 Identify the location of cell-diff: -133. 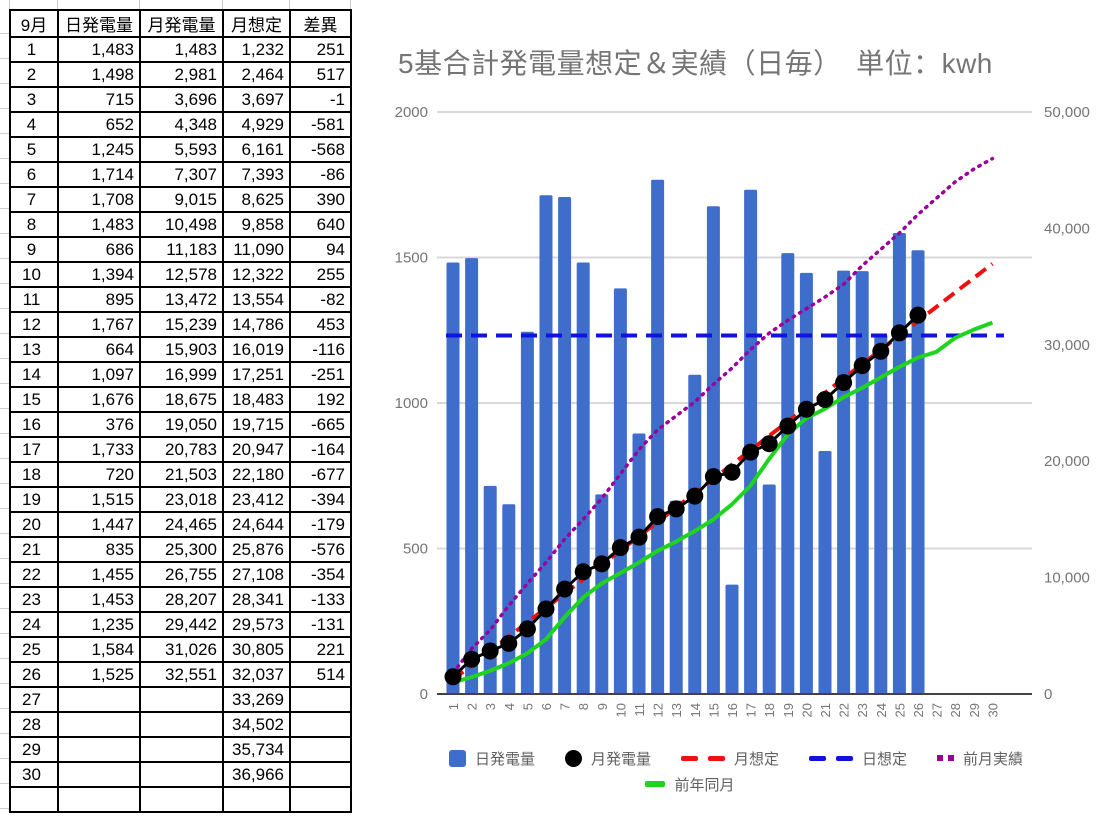
(320, 599).